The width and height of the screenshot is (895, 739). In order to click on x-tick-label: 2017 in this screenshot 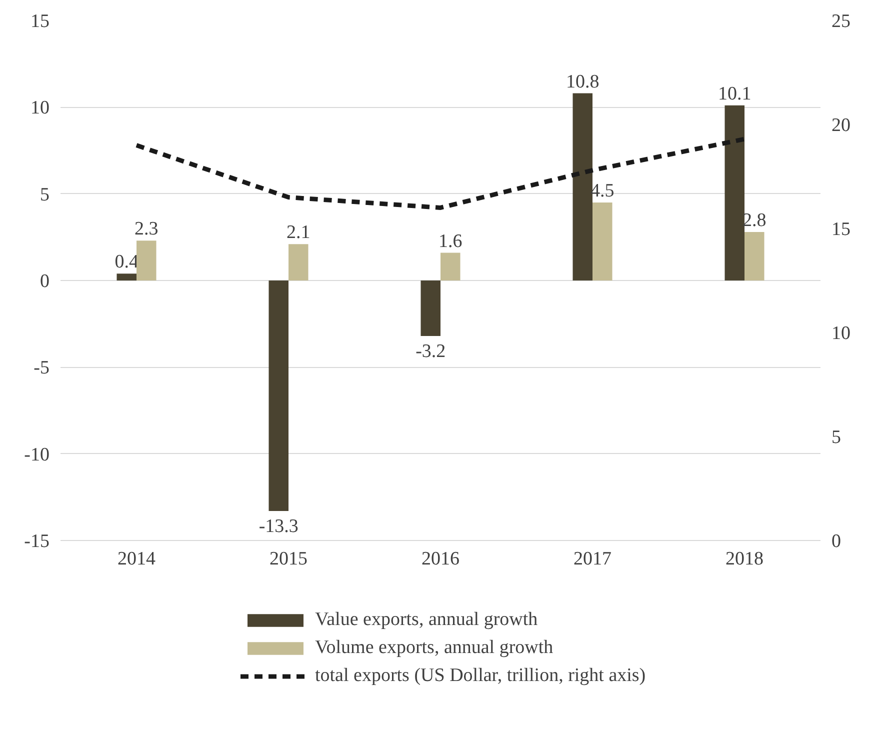, I will do `click(593, 559)`.